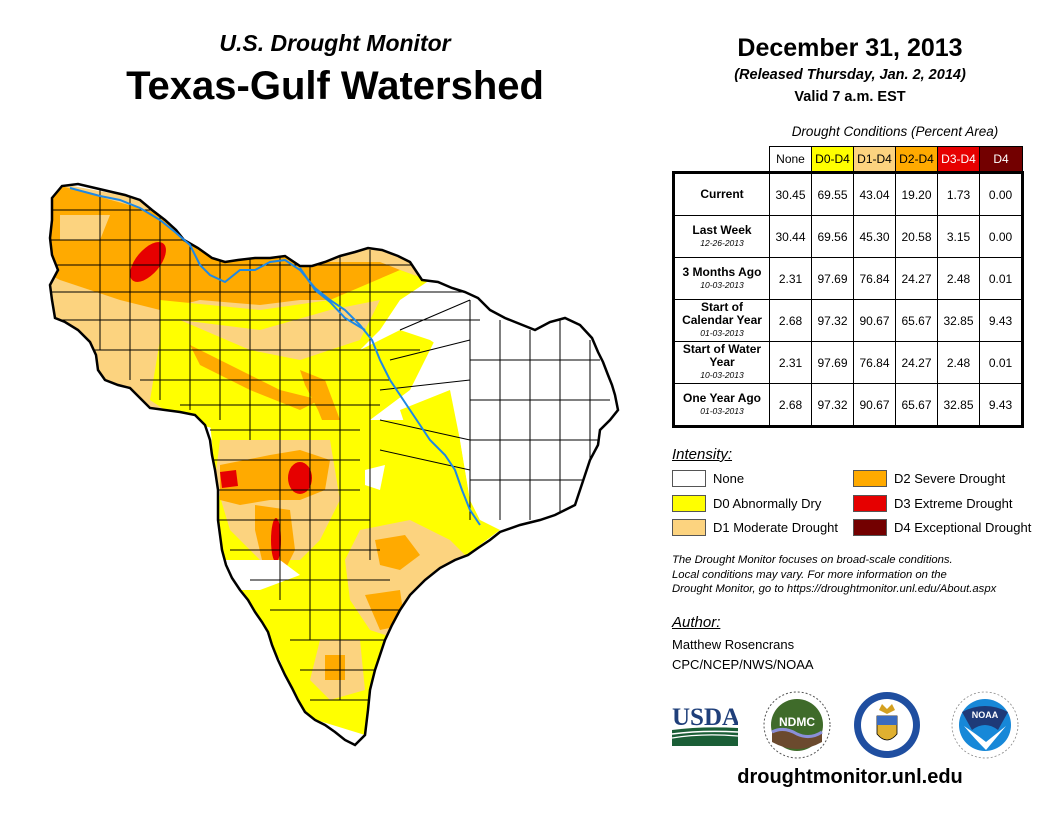  I want to click on usda-logo: USDA, so click(705, 725).